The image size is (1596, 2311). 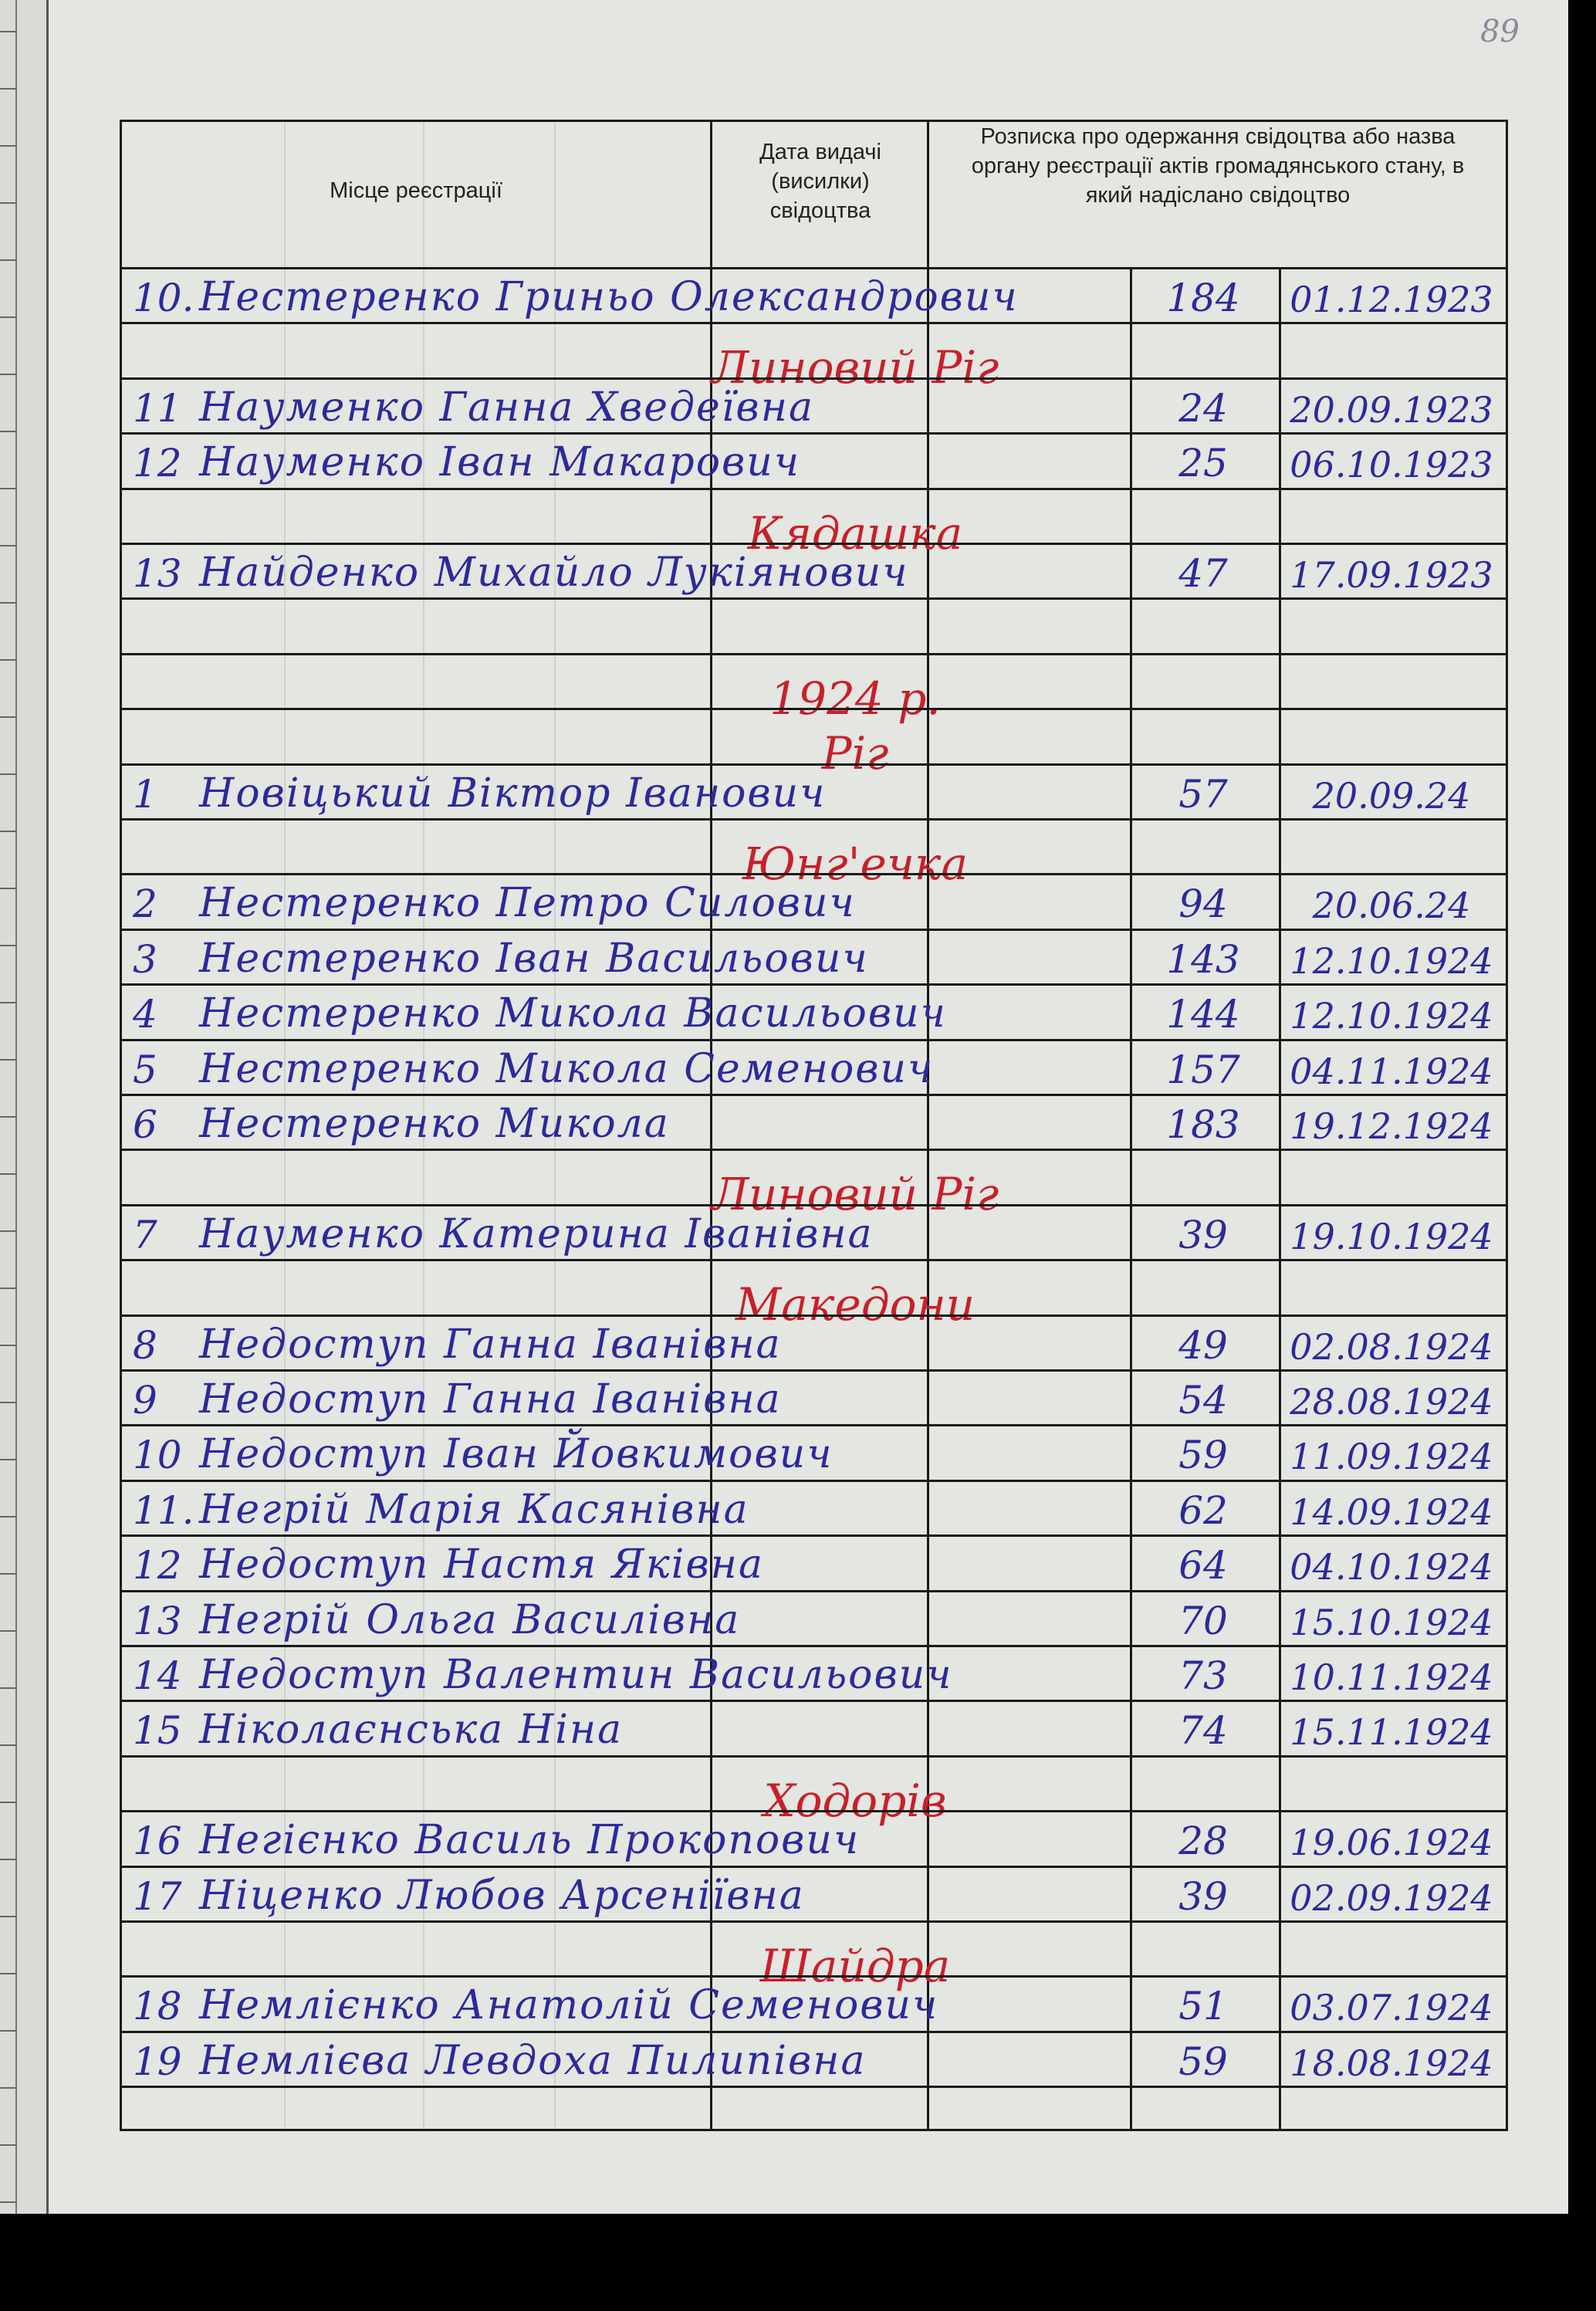 I want to click on binding-strip, so click(x=25, y=1107).